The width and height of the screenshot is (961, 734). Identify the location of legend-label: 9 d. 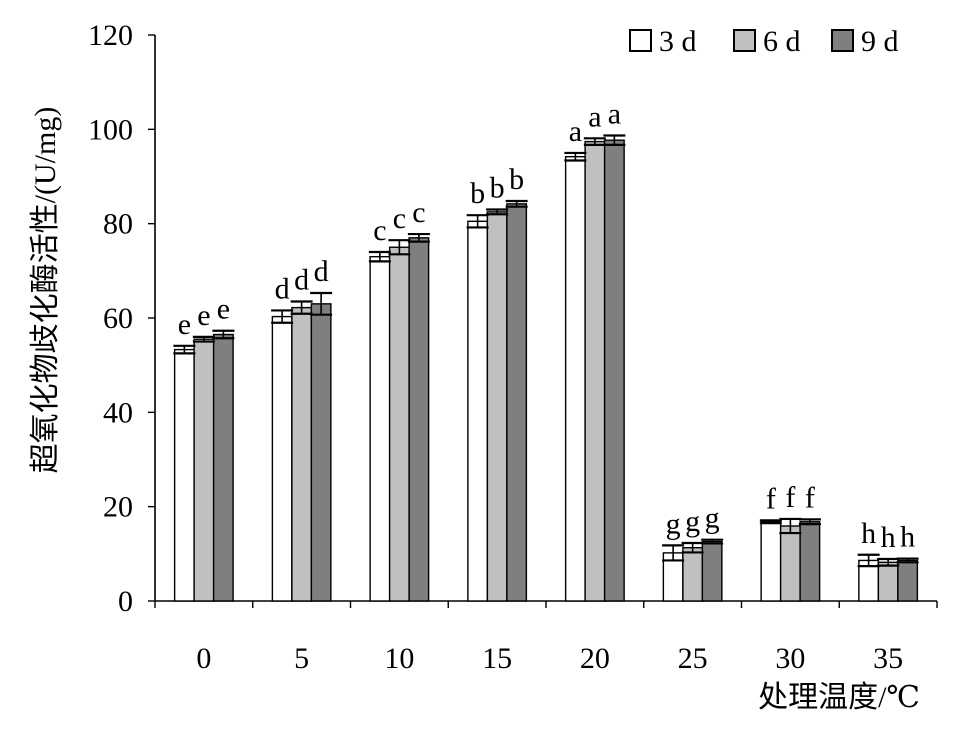
(880, 41).